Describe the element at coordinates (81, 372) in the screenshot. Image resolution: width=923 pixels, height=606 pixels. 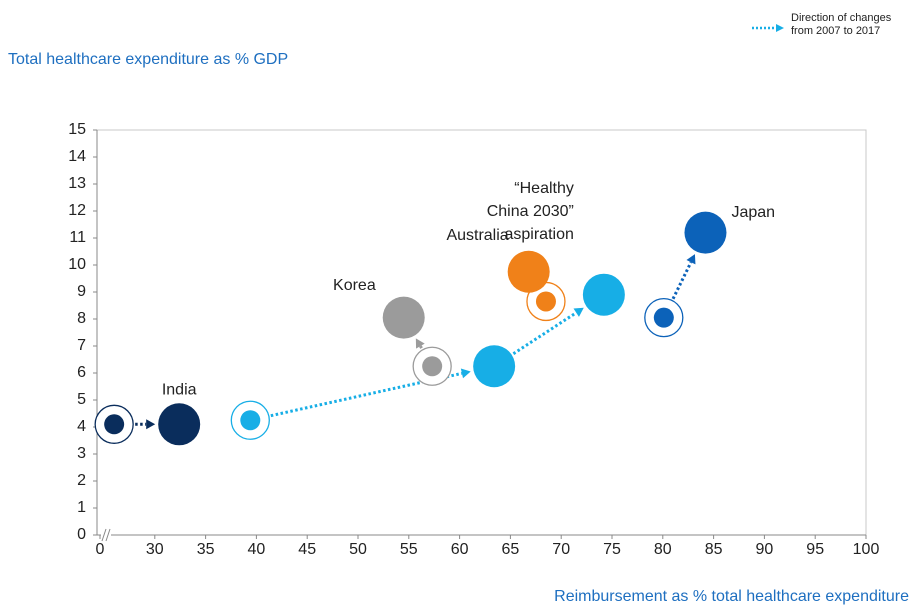
I see `y-tick-label: 6` at that location.